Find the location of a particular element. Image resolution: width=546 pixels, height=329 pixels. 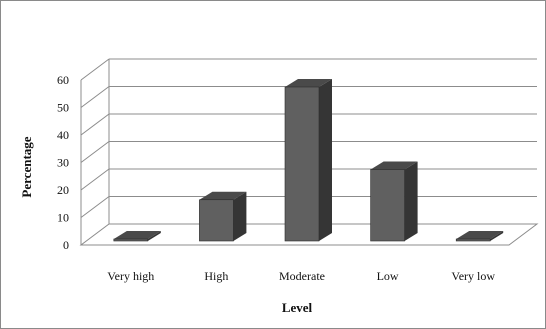

y-tick-label: 10 is located at coordinates (63, 218).